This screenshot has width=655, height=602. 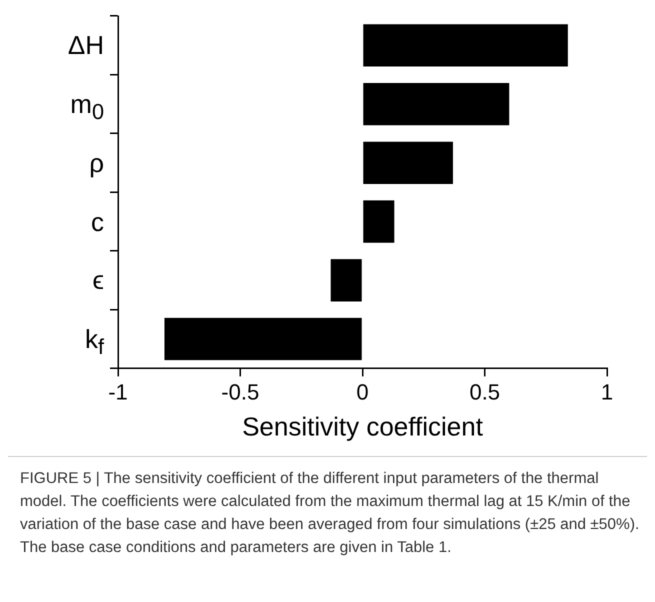 I want to click on y-tick-label: ρ, so click(x=96, y=162).